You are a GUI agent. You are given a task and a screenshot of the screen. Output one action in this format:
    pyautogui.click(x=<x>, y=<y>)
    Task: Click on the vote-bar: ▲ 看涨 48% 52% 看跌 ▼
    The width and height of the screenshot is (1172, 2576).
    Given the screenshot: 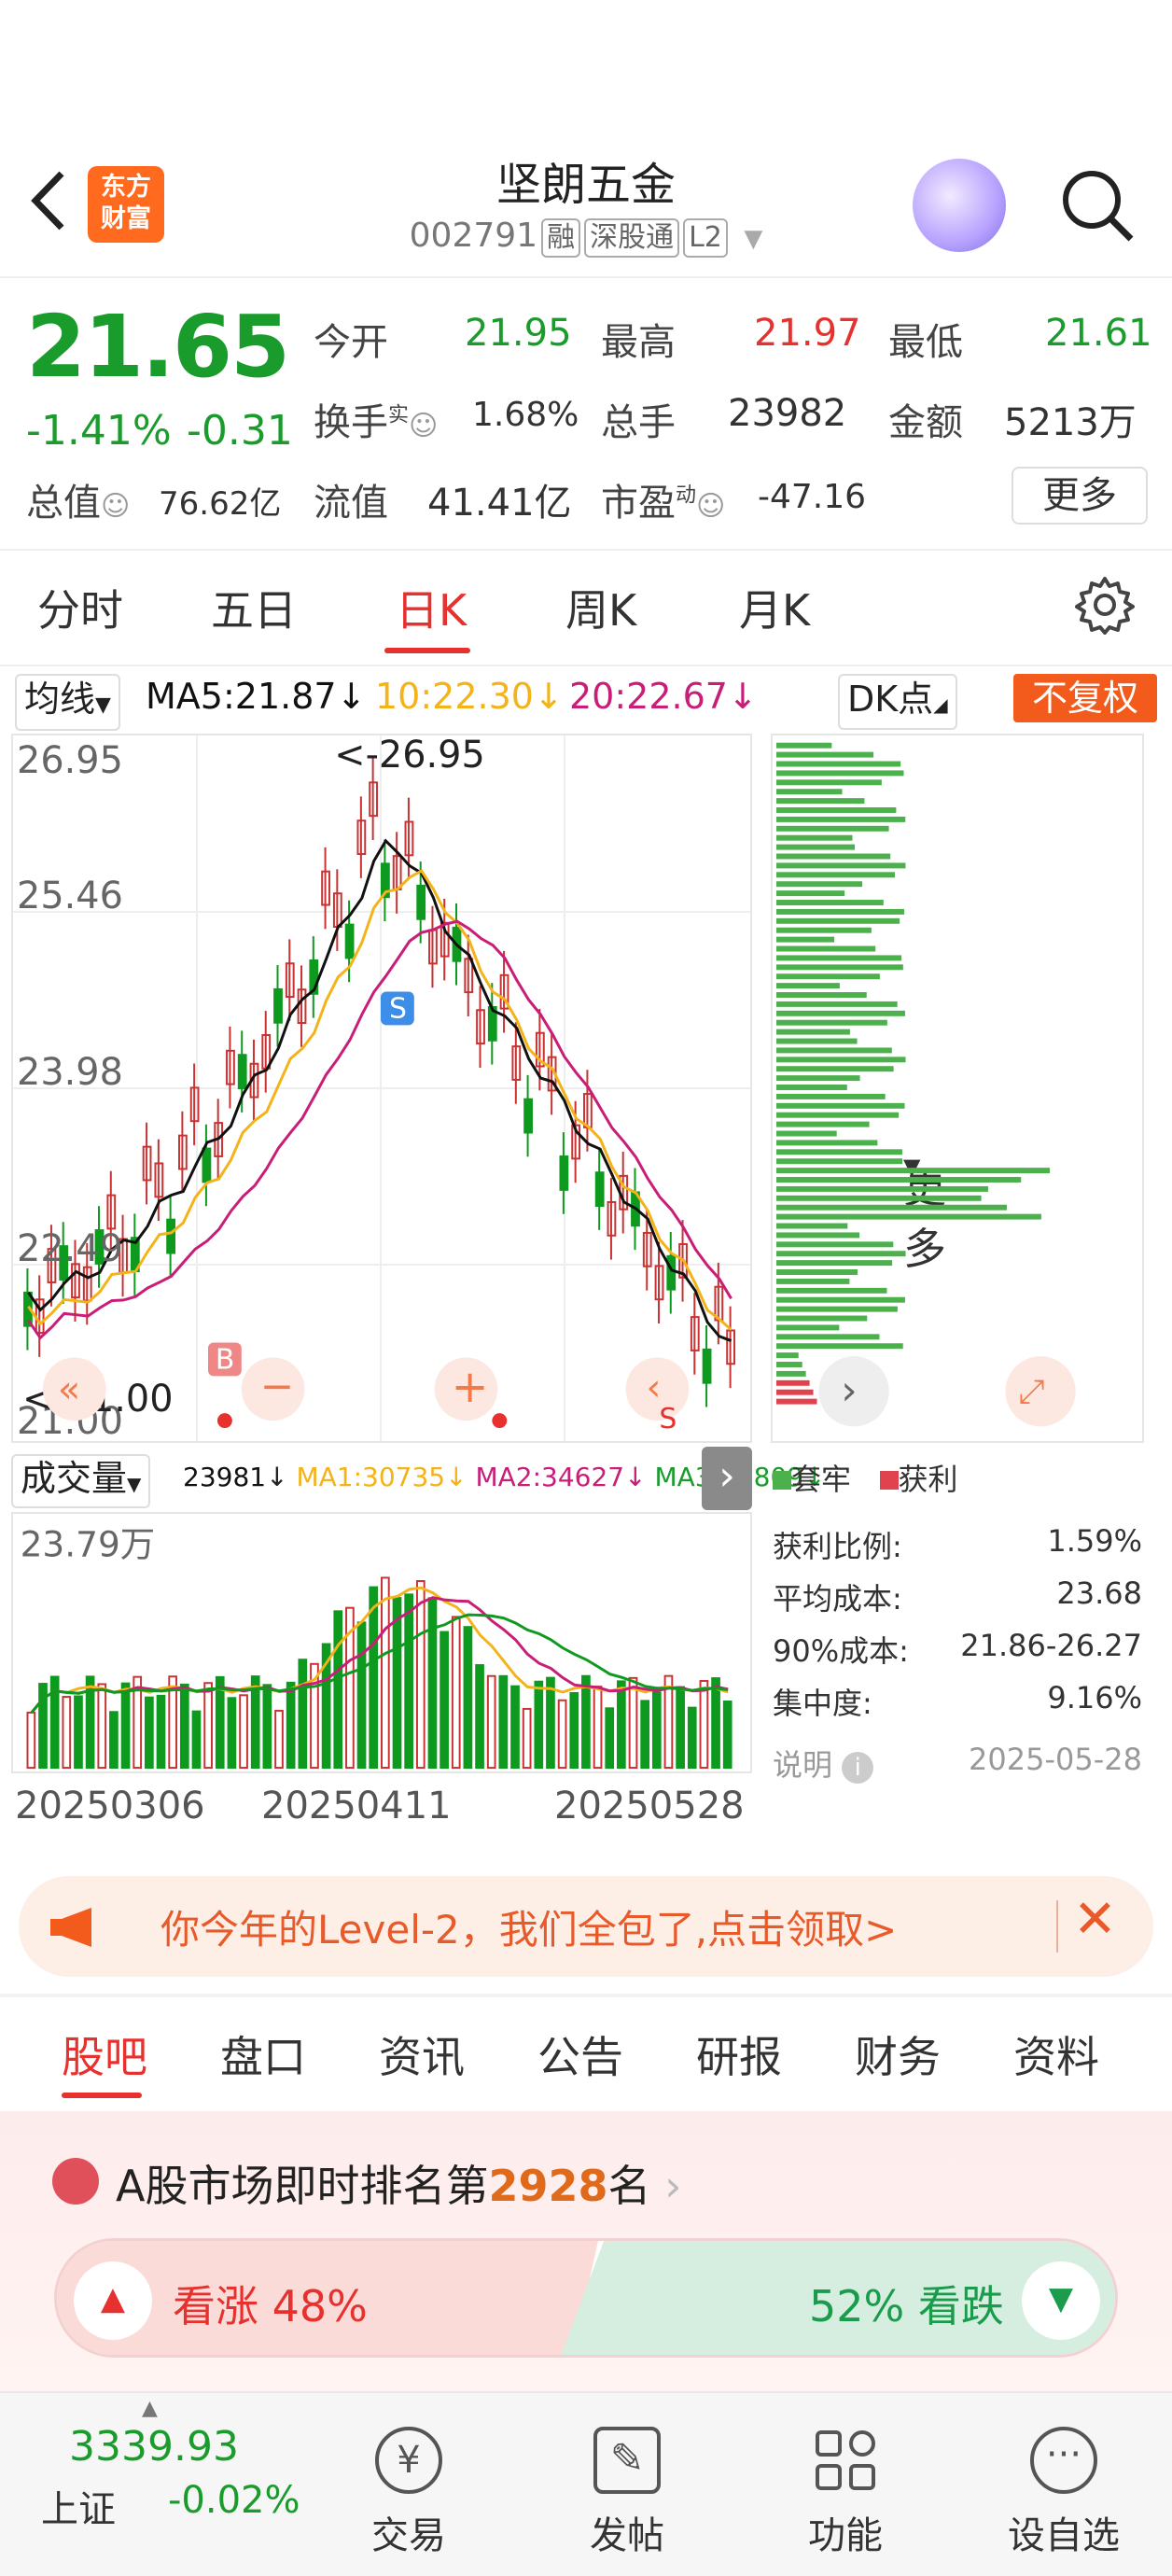 What is the action you would take?
    pyautogui.click(x=586, y=2298)
    